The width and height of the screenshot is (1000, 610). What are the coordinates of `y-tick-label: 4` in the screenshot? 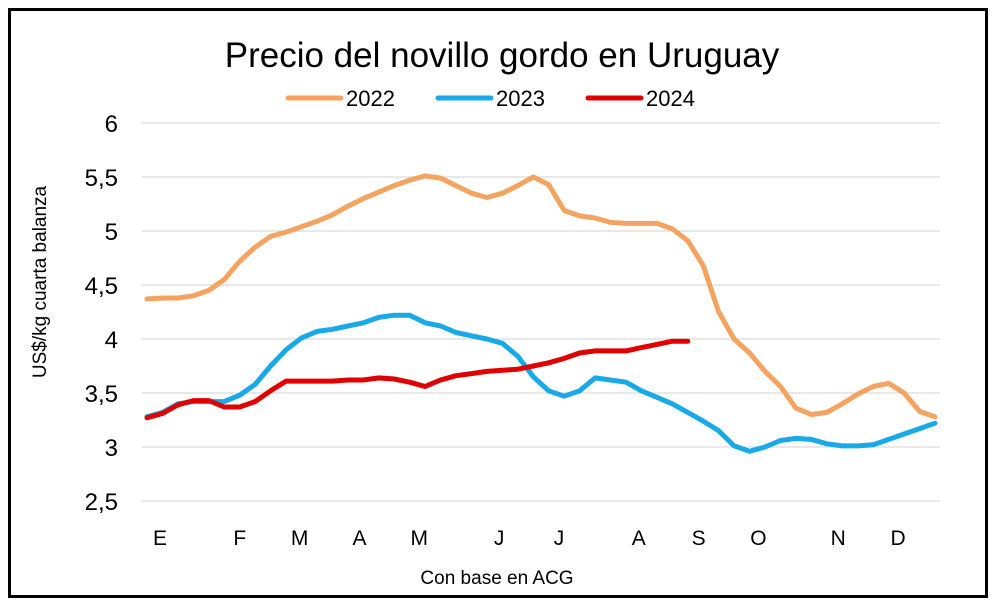 It's located at (111, 340).